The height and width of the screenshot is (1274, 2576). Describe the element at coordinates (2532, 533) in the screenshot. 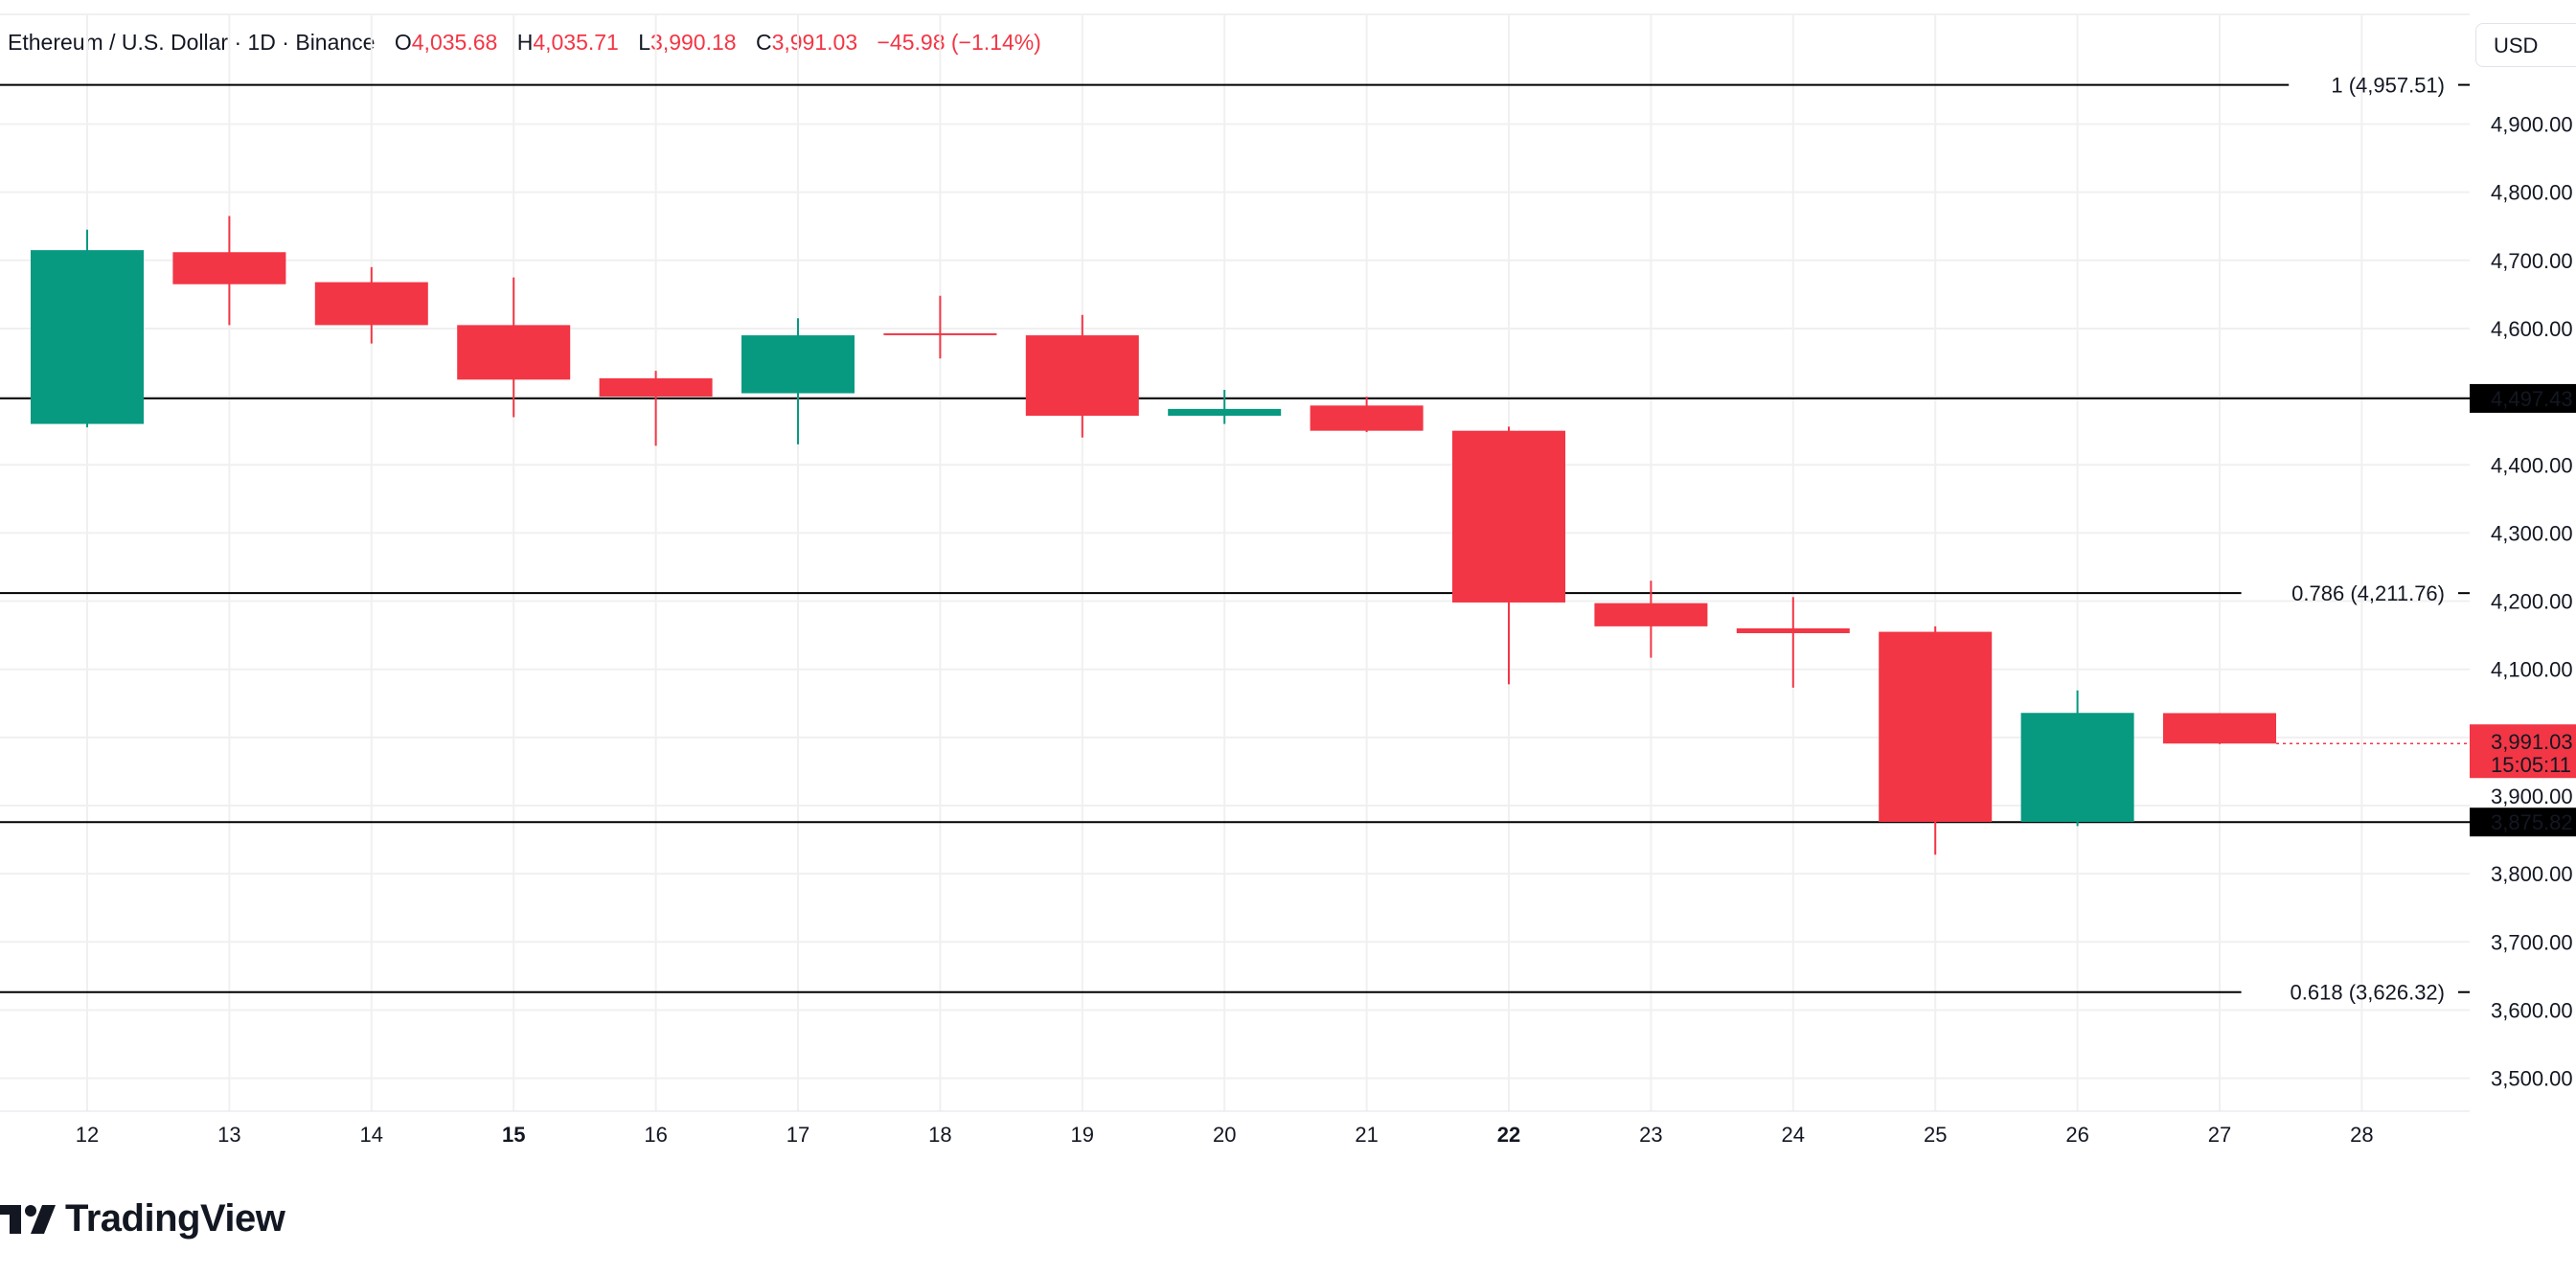

I see `price-axis-tick: 4,300.00` at that location.